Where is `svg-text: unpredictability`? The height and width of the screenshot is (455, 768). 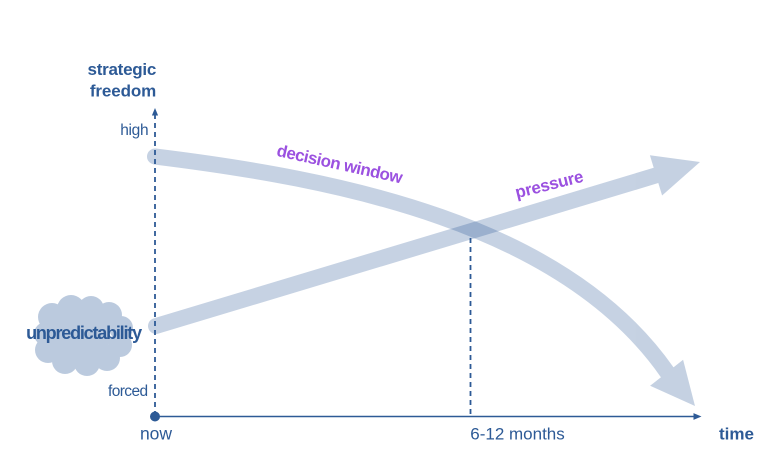
svg-text: unpredictability is located at coordinates (84, 333).